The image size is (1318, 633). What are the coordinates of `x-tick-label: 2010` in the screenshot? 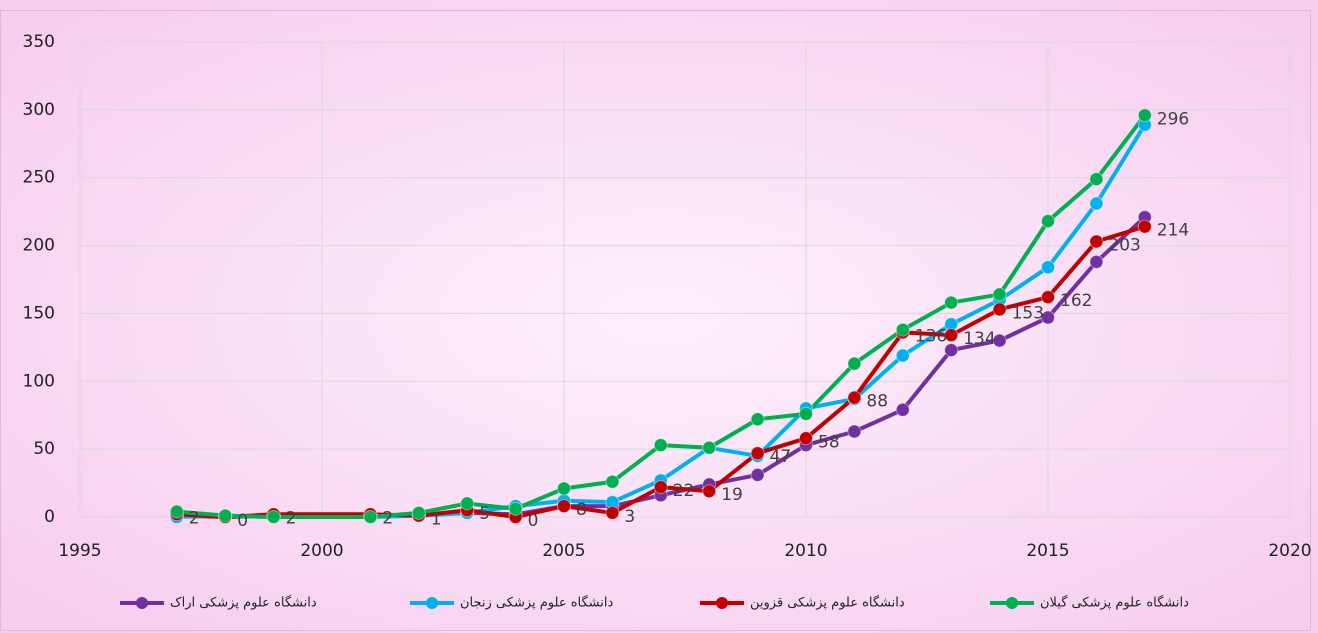 It's located at (805, 551).